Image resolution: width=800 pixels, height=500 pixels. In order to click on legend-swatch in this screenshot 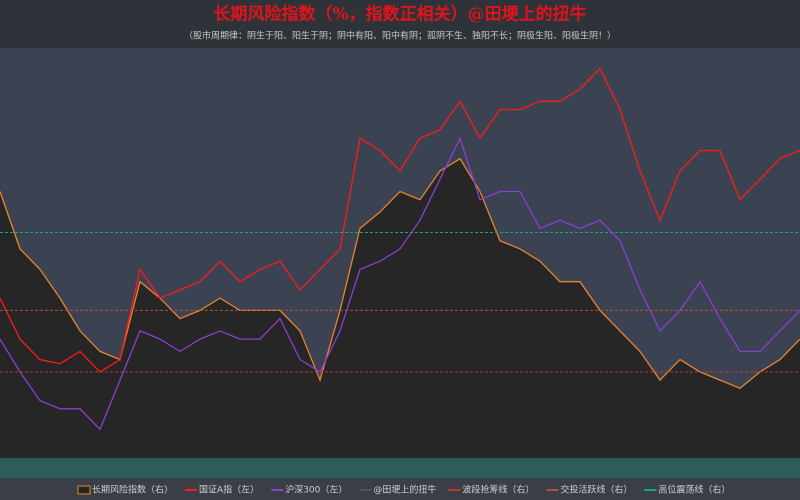, I will do `click(84, 490)`.